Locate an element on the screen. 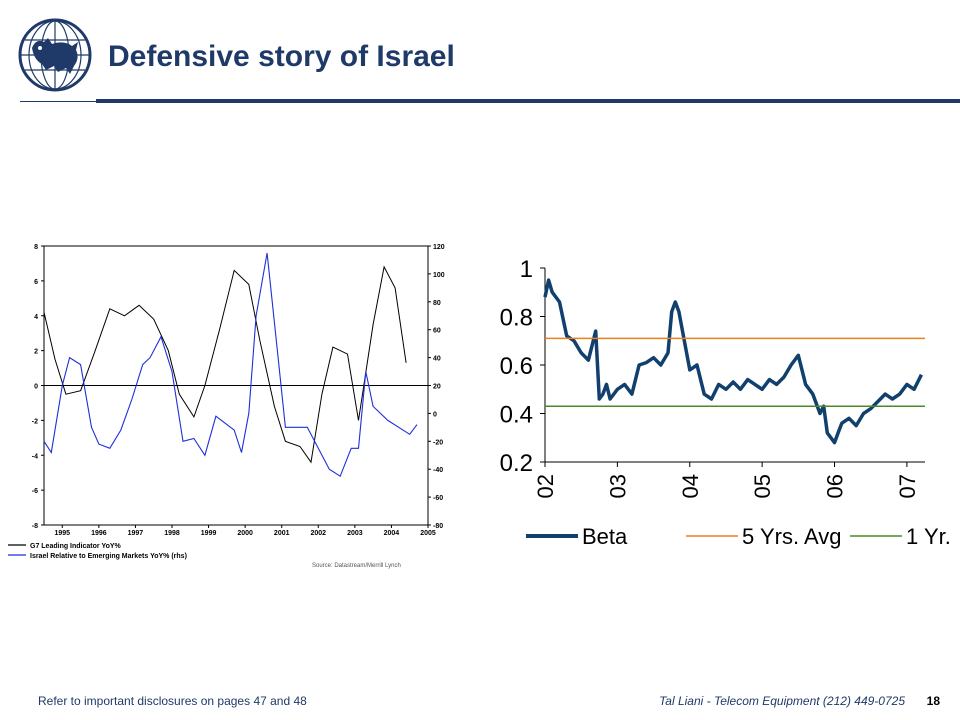  y-axis-tick-label: 0.8 is located at coordinates (516, 318).